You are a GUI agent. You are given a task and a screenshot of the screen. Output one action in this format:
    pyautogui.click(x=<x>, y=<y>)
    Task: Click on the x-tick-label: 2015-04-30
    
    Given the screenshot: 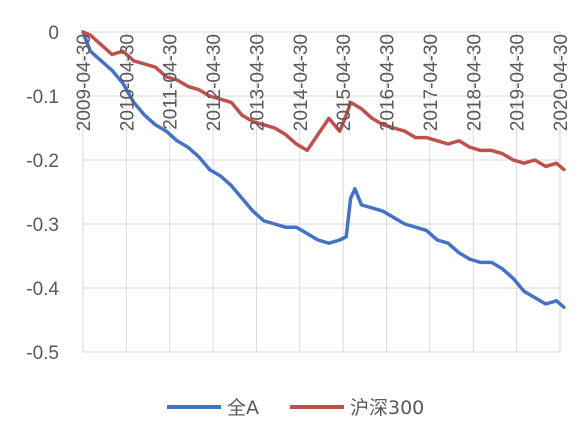 What is the action you would take?
    pyautogui.click(x=344, y=82)
    